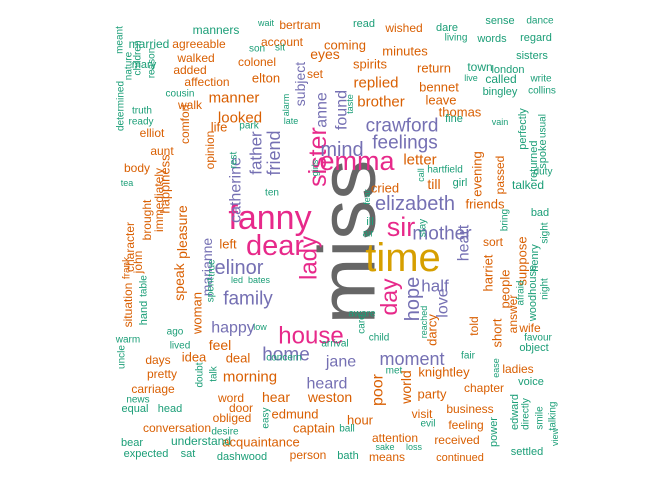 The height and width of the screenshot is (480, 672). What do you see at coordinates (540, 21) in the screenshot?
I see `word-dance: dance` at bounding box center [540, 21].